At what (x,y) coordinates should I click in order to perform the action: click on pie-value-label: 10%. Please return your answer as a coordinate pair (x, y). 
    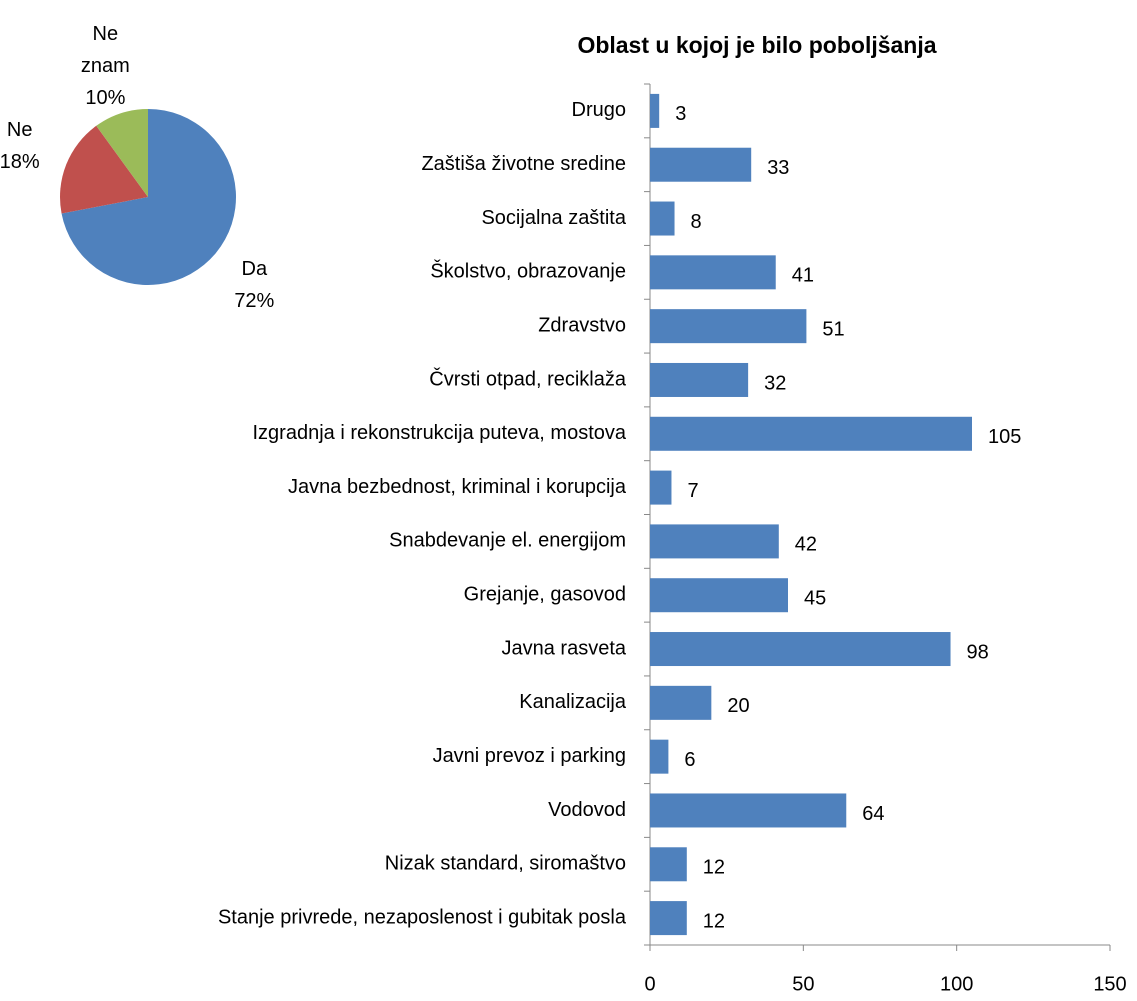
    Looking at the image, I should click on (105, 97).